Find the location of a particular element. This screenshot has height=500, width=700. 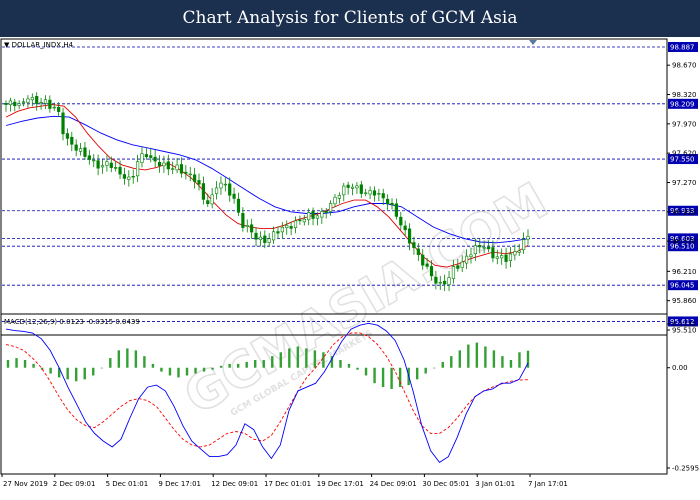

price-tick-label: 97.620 is located at coordinates (684, 154).